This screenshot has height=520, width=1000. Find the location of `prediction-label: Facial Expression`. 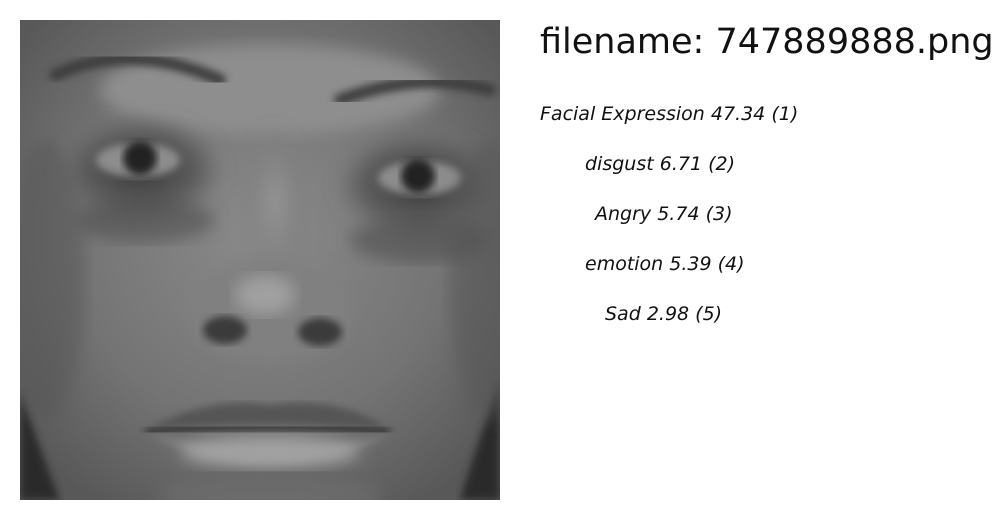

prediction-label: Facial Expression is located at coordinates (622, 114).